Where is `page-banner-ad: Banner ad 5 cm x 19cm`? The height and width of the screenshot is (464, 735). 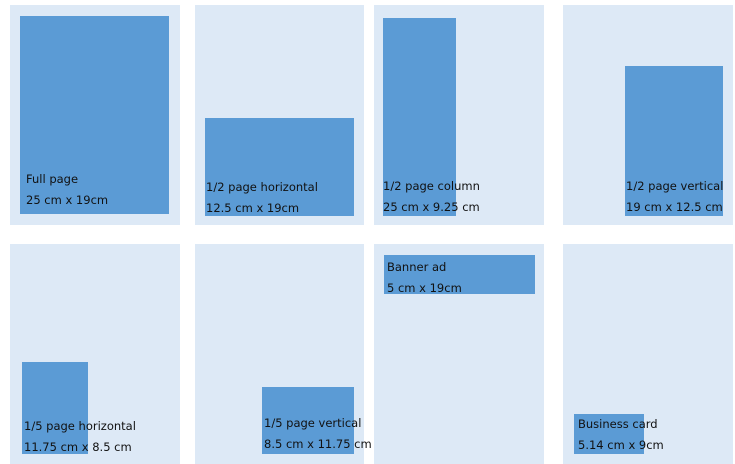 page-banner-ad: Banner ad 5 cm x 19cm is located at coordinates (459, 354).